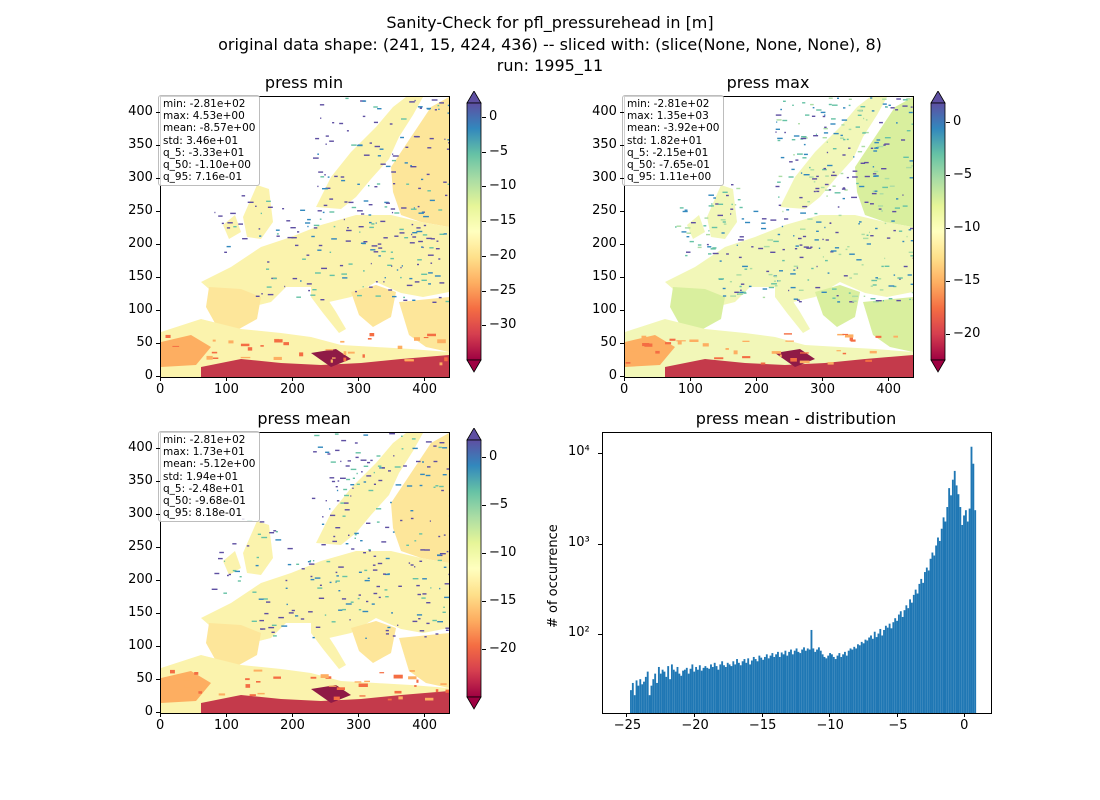 The image size is (1100, 800). I want to click on y-tick-label: 300, so click(140, 513).